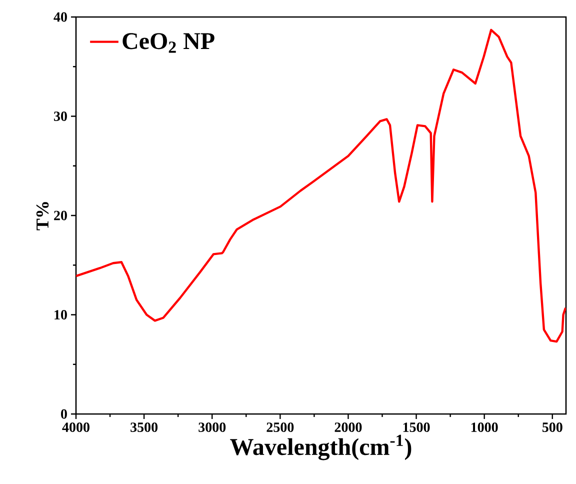 This screenshot has width=576, height=484. I want to click on x-tick-label: 2000, so click(348, 427).